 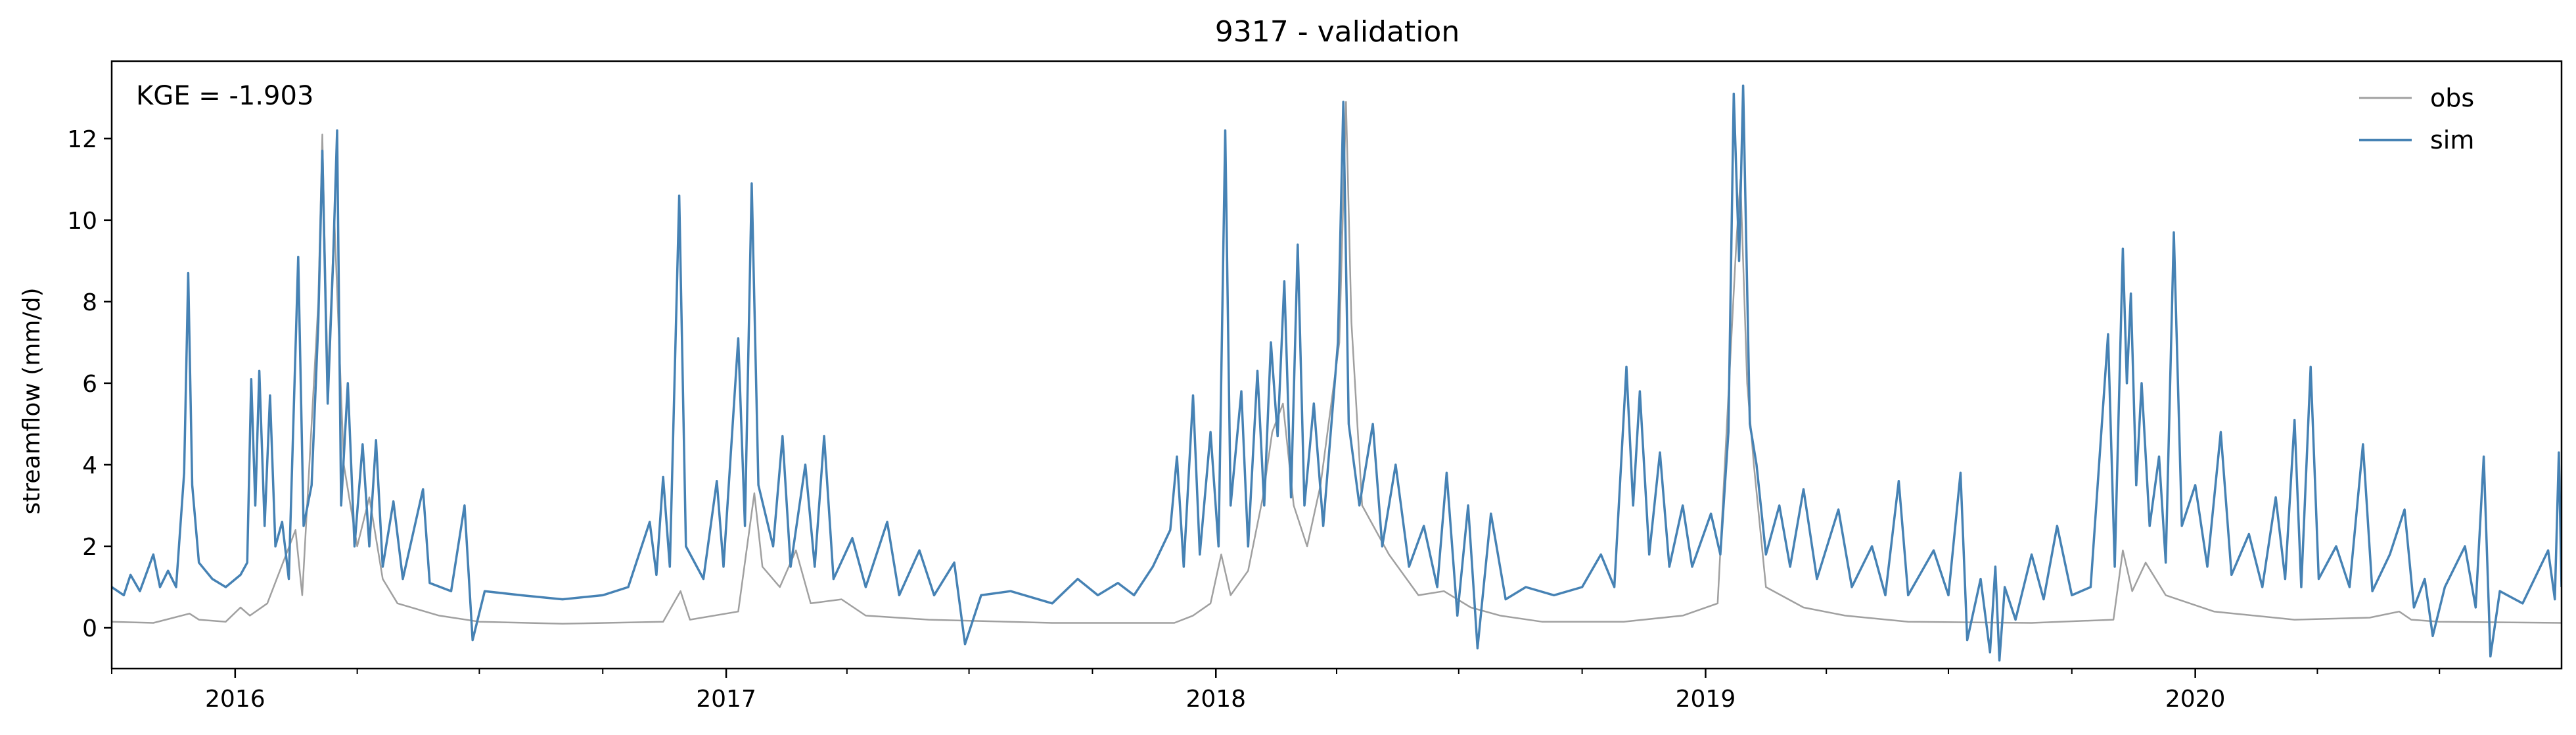 What do you see at coordinates (1706, 700) in the screenshot?
I see `x-tick-label: 2019` at bounding box center [1706, 700].